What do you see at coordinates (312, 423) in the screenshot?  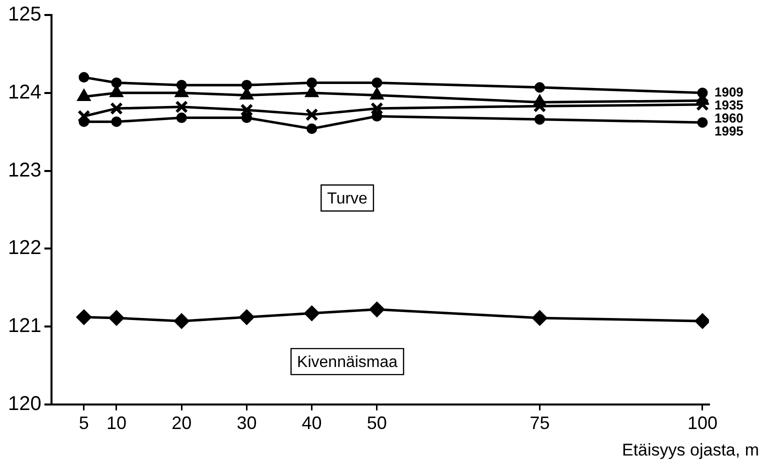 I see `x-tick-label: 40` at bounding box center [312, 423].